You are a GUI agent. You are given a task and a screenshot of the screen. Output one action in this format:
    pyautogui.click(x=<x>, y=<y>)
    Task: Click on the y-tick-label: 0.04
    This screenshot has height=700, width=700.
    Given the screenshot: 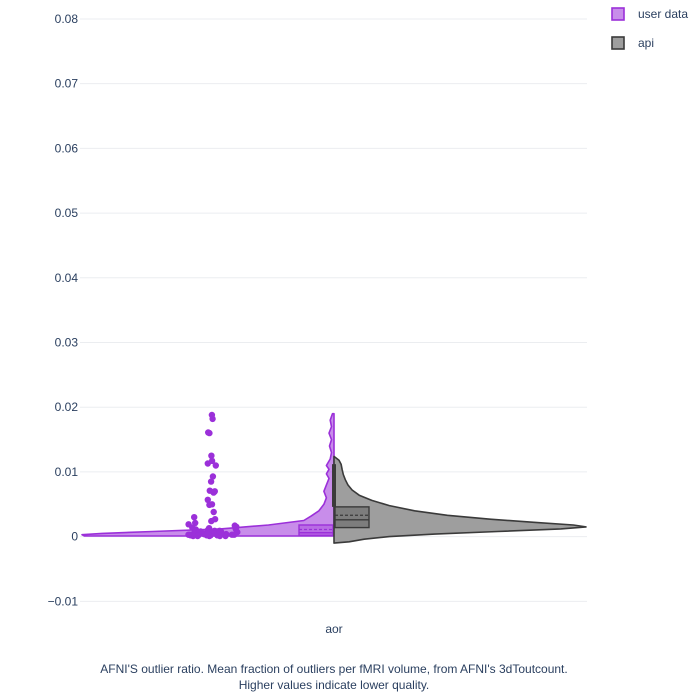 What is the action you would take?
    pyautogui.click(x=67, y=278)
    